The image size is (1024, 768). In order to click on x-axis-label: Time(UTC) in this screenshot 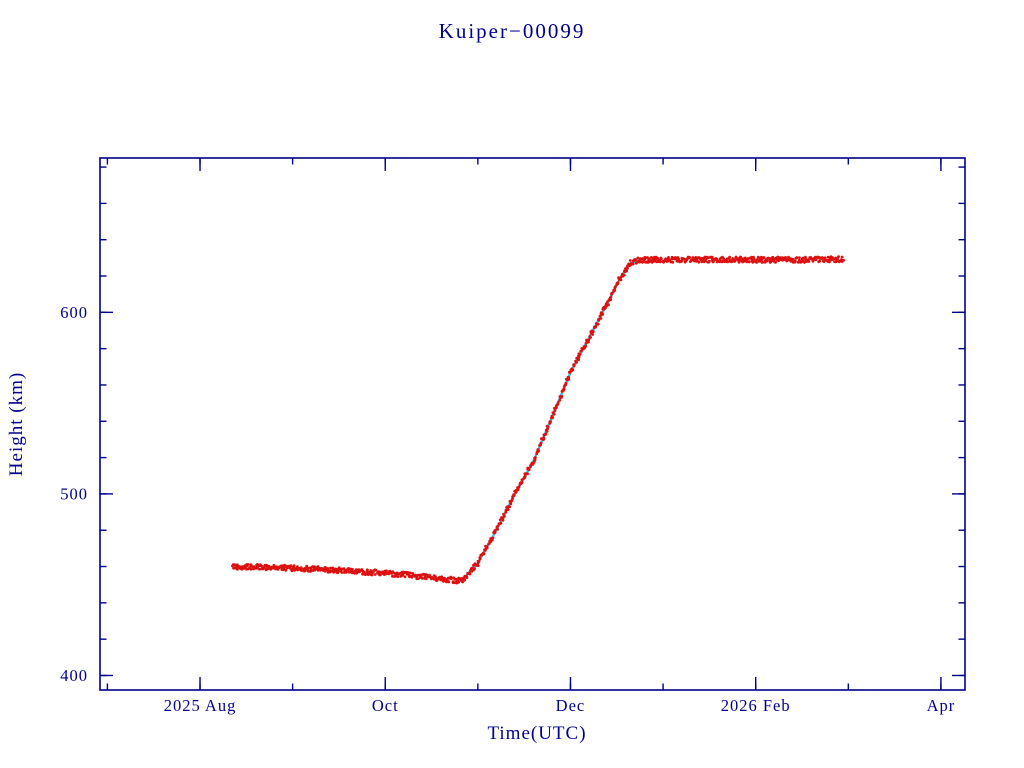, I will do `click(536, 733)`.